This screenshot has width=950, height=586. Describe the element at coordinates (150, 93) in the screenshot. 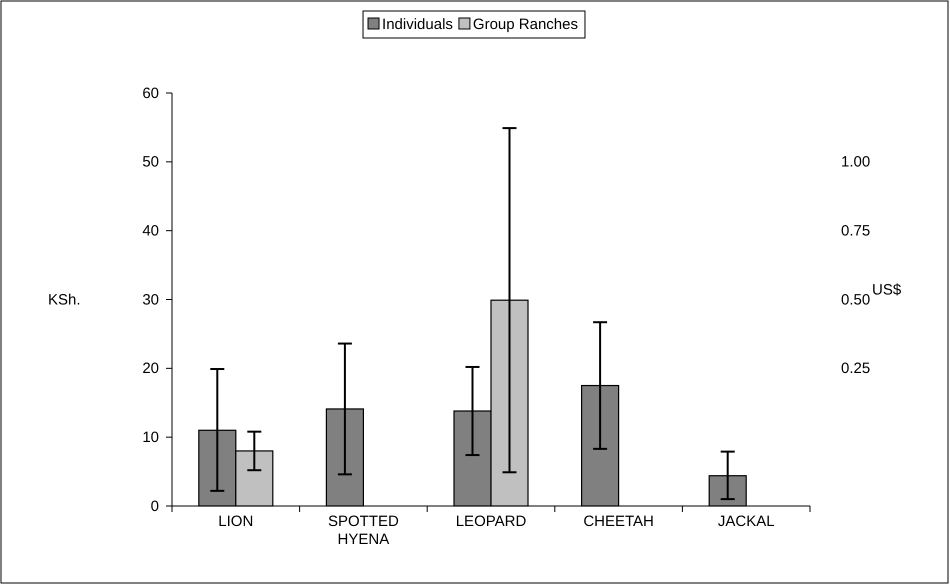

I see `y-tick-label: 60` at that location.